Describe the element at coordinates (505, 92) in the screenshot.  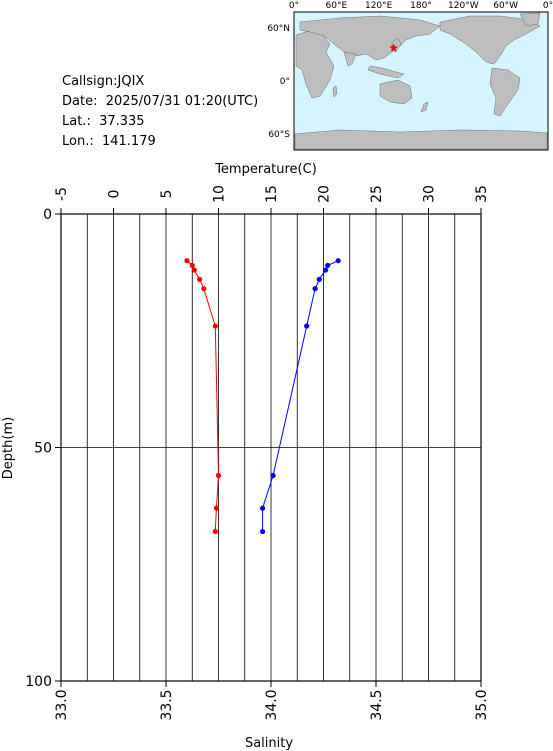
I see `landmass-south-america` at that location.